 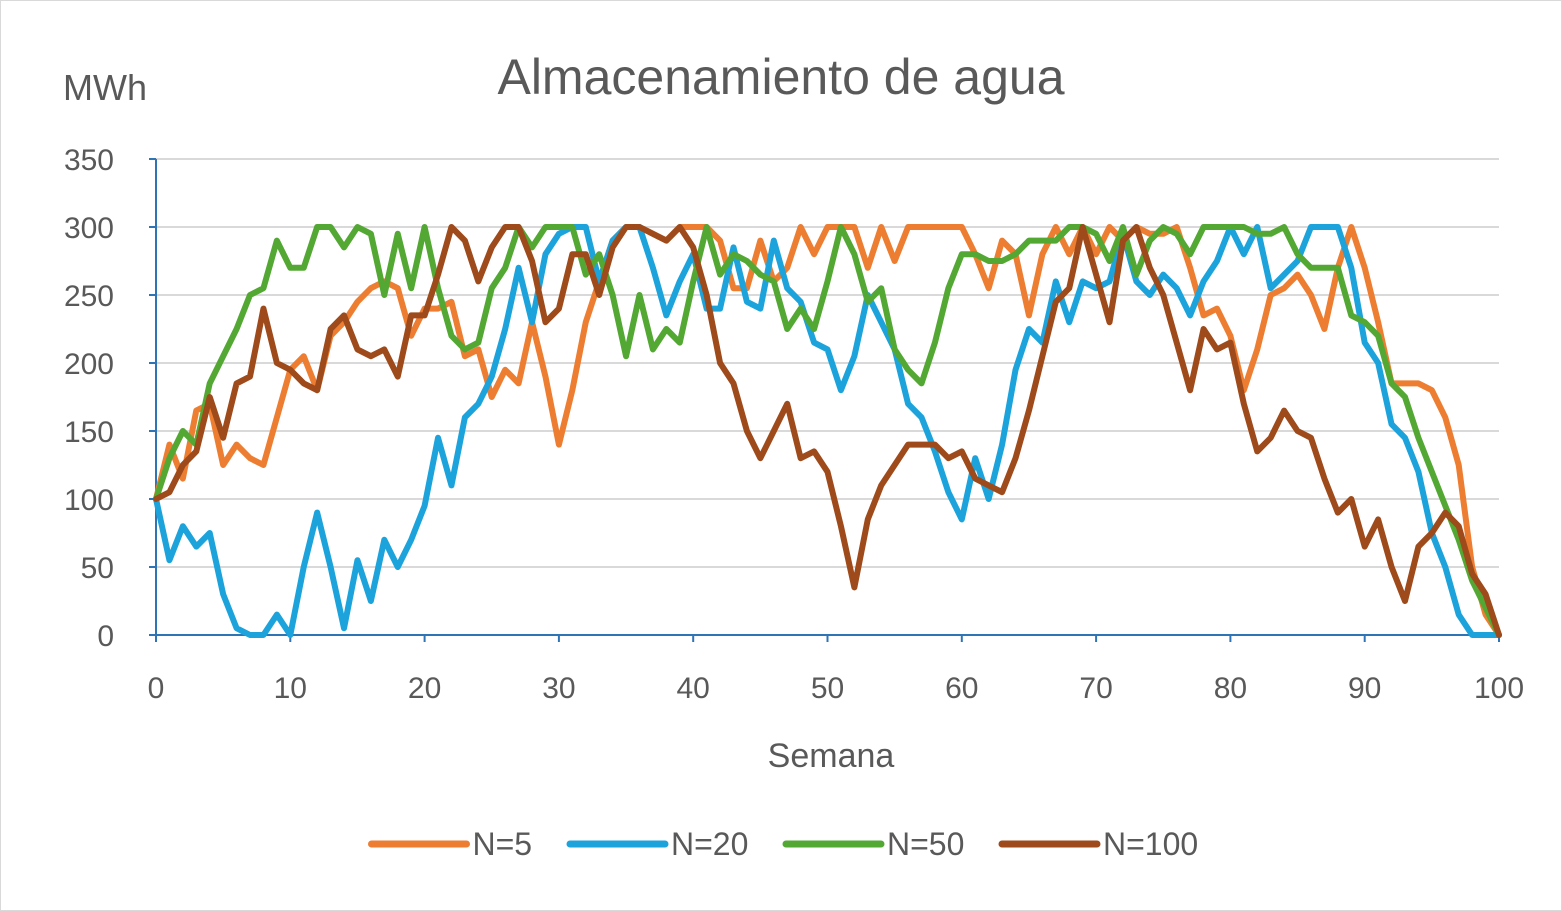 I want to click on chart-title: Almacenamiento de agua, so click(x=780, y=77).